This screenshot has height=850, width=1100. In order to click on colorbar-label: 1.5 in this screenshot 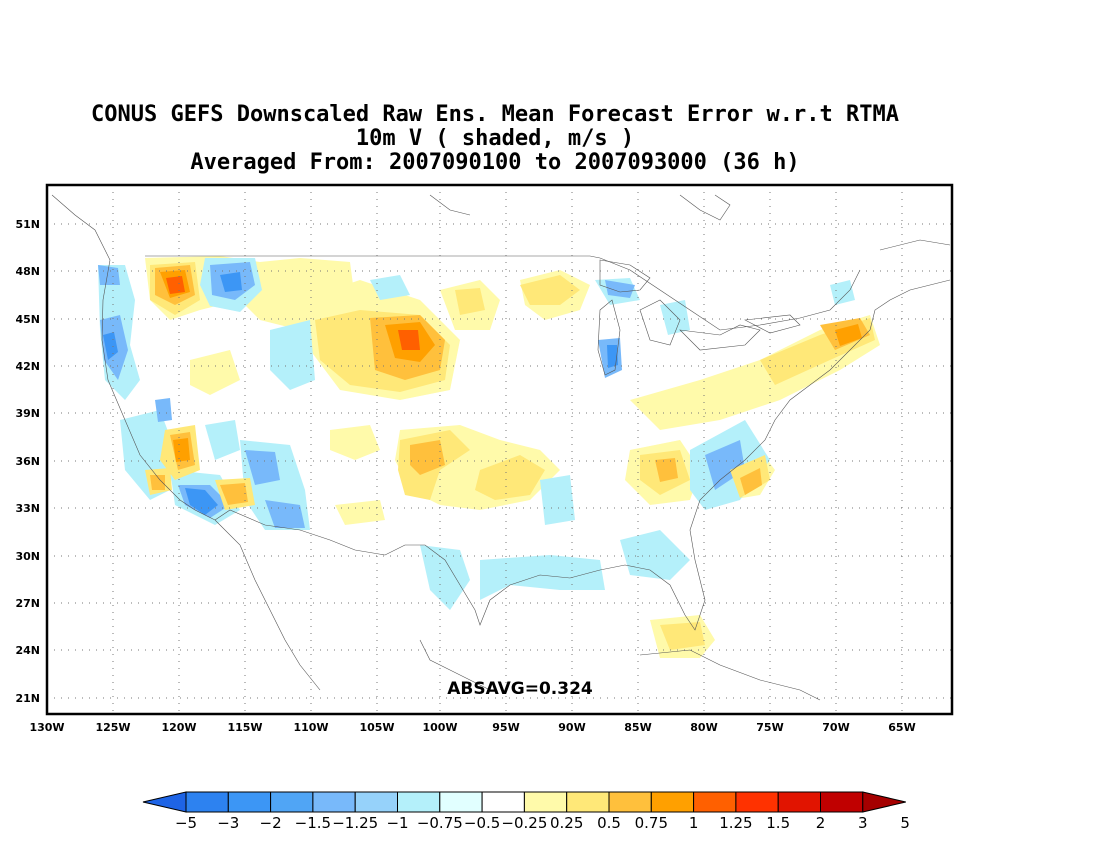, I will do `click(778, 823)`.